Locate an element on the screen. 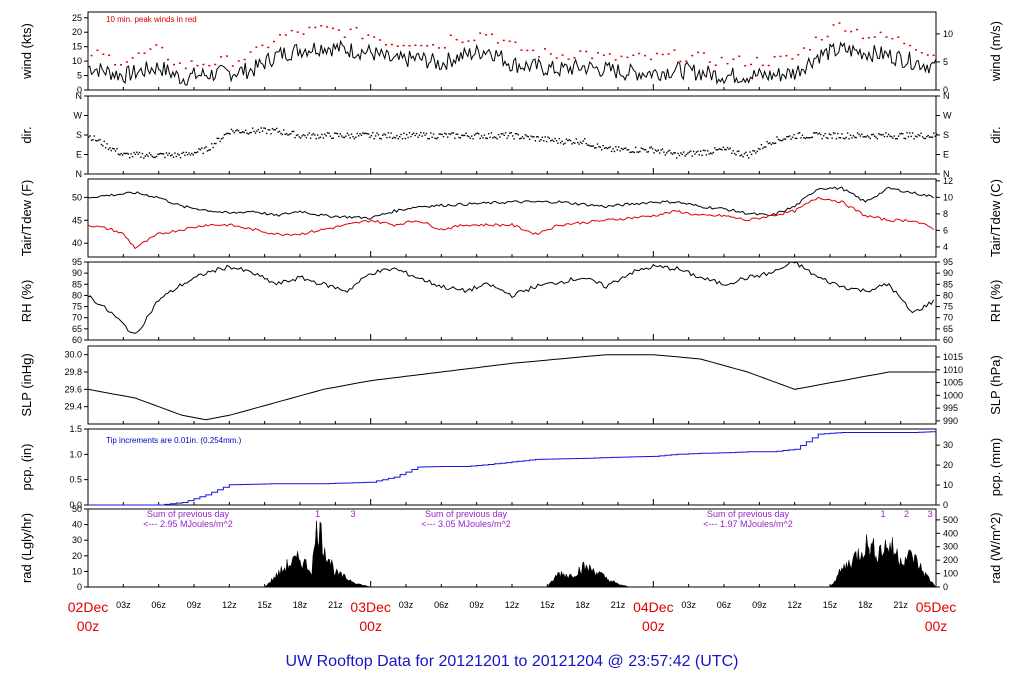 This screenshot has width=1024, height=700. x-hour-label: 03z is located at coordinates (688, 605).